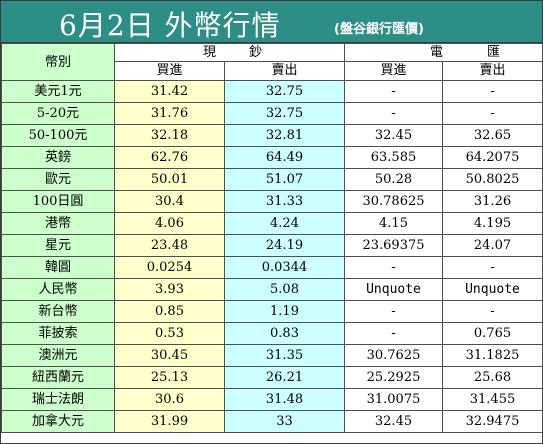 The height and width of the screenshot is (444, 543). Describe the element at coordinates (169, 355) in the screenshot. I see `cash-buy-value: 30.45` at that location.